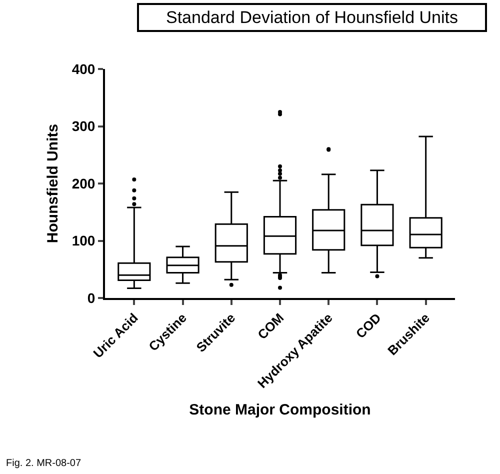 Image resolution: width=500 pixels, height=474 pixels. Describe the element at coordinates (84, 68) in the screenshot. I see `y-tick-label: 400` at that location.